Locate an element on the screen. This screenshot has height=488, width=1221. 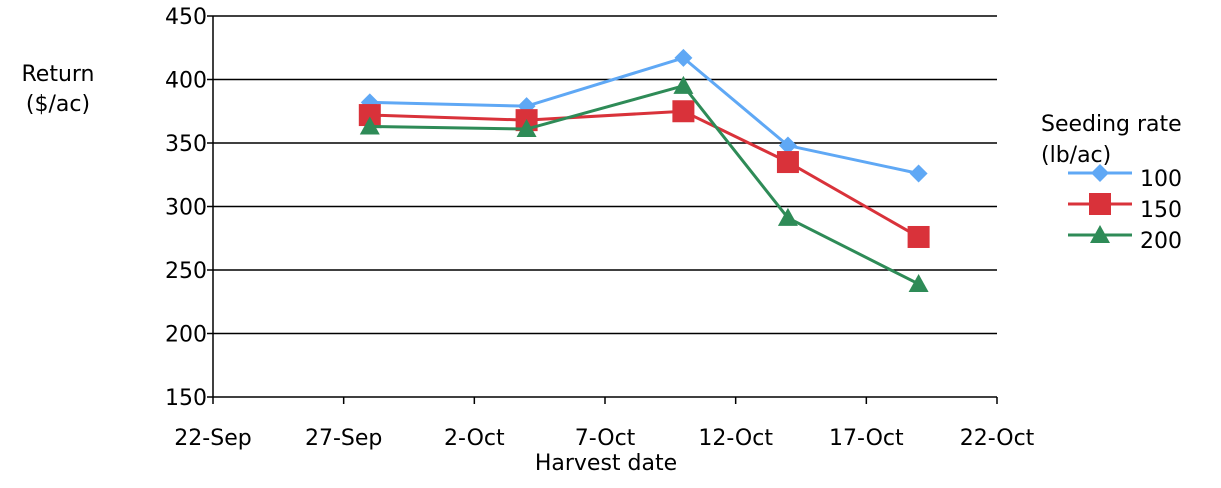
x-tick-label: 7-Oct is located at coordinates (605, 438).